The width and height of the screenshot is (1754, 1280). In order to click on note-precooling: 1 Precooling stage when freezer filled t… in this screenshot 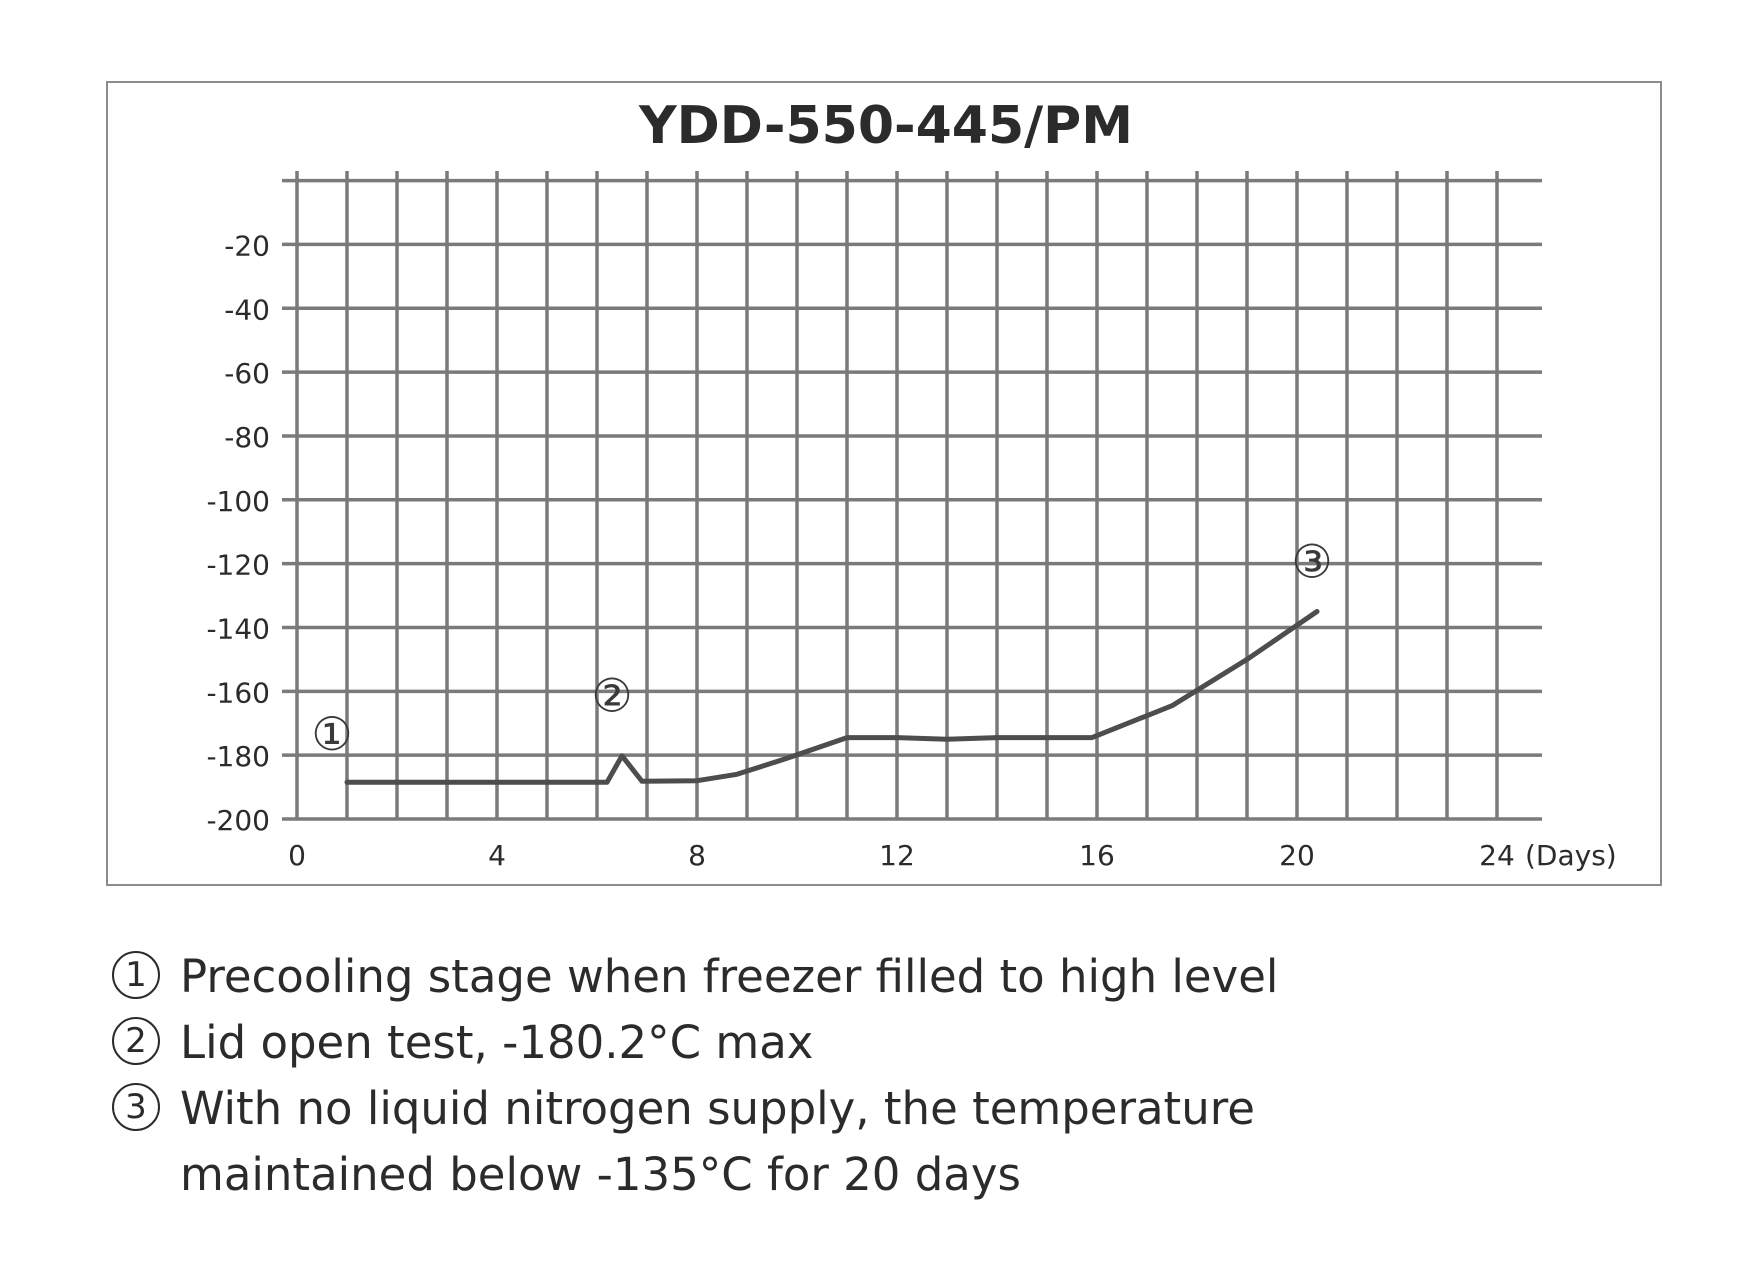, I will do `click(892, 977)`.